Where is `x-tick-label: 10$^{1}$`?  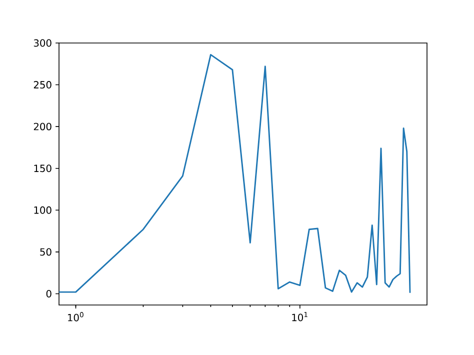 x-tick-label: 10$^{1}$ is located at coordinates (300, 317).